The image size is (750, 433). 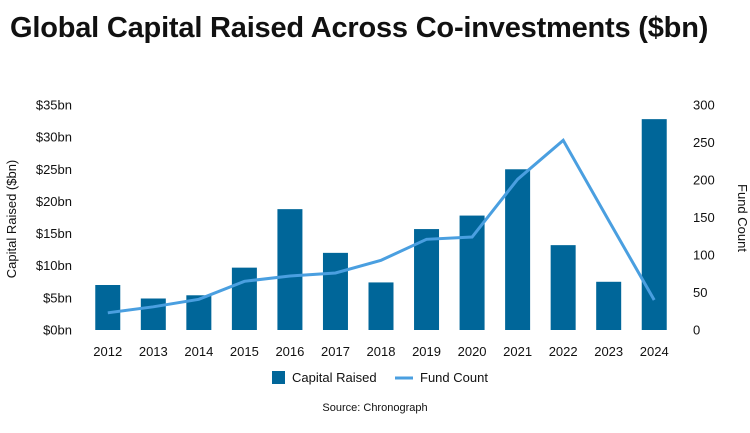 I want to click on y2-tick-label: 150, so click(x=704, y=217).